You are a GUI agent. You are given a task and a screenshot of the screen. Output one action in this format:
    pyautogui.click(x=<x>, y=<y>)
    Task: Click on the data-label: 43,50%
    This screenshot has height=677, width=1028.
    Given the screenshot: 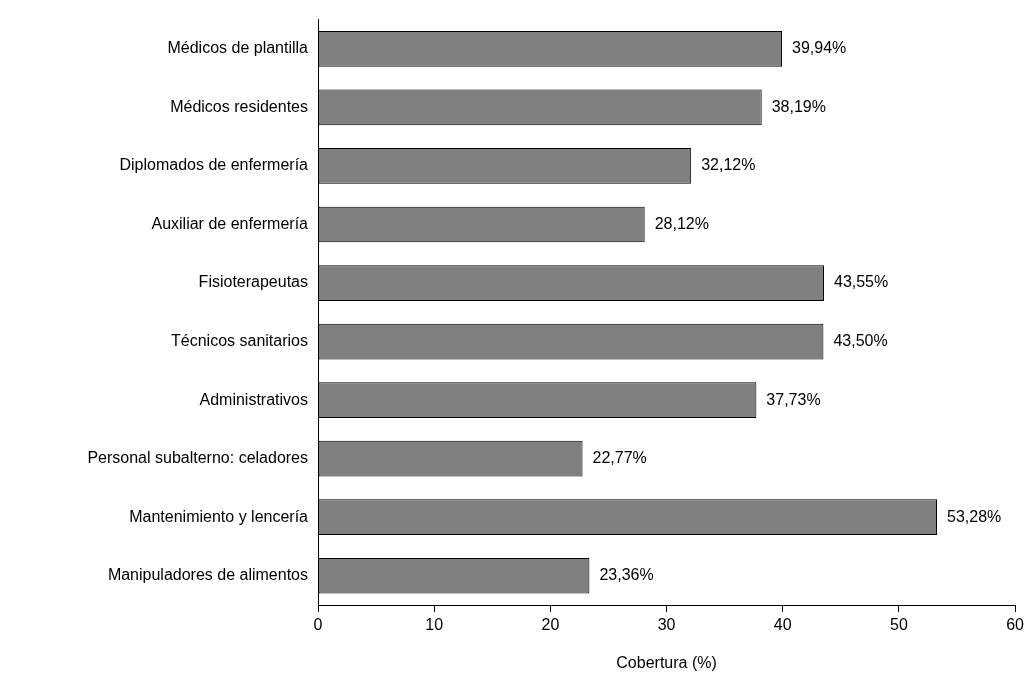 What is the action you would take?
    pyautogui.click(x=860, y=340)
    